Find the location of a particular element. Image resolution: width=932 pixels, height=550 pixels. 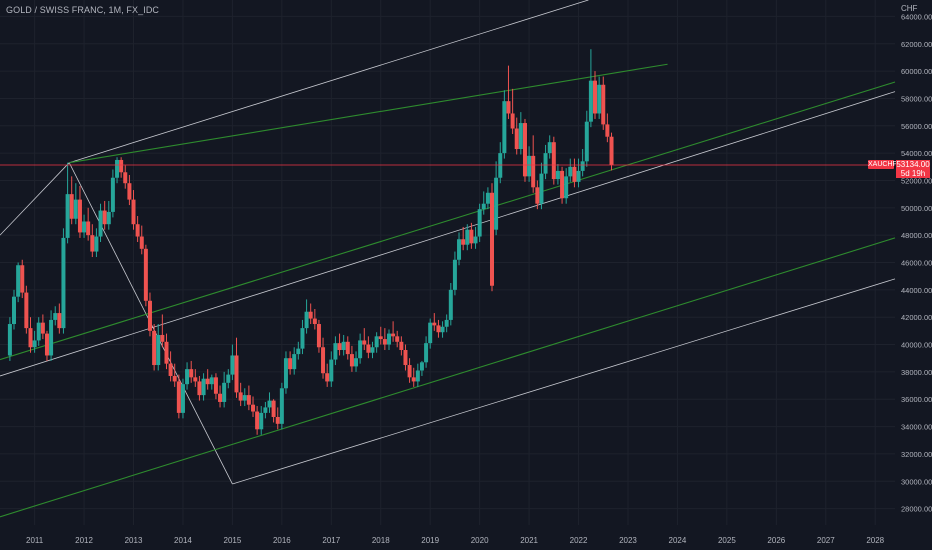

time-tick-label: 2024 is located at coordinates (678, 540).